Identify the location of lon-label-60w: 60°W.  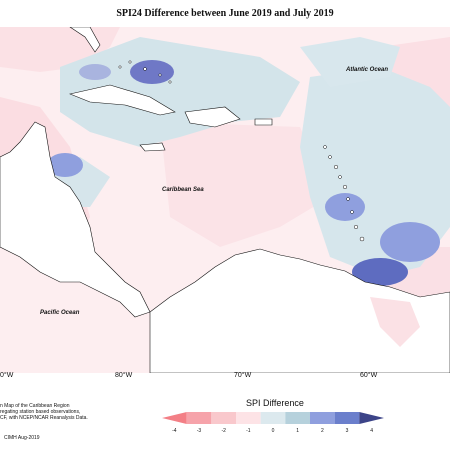
(369, 375).